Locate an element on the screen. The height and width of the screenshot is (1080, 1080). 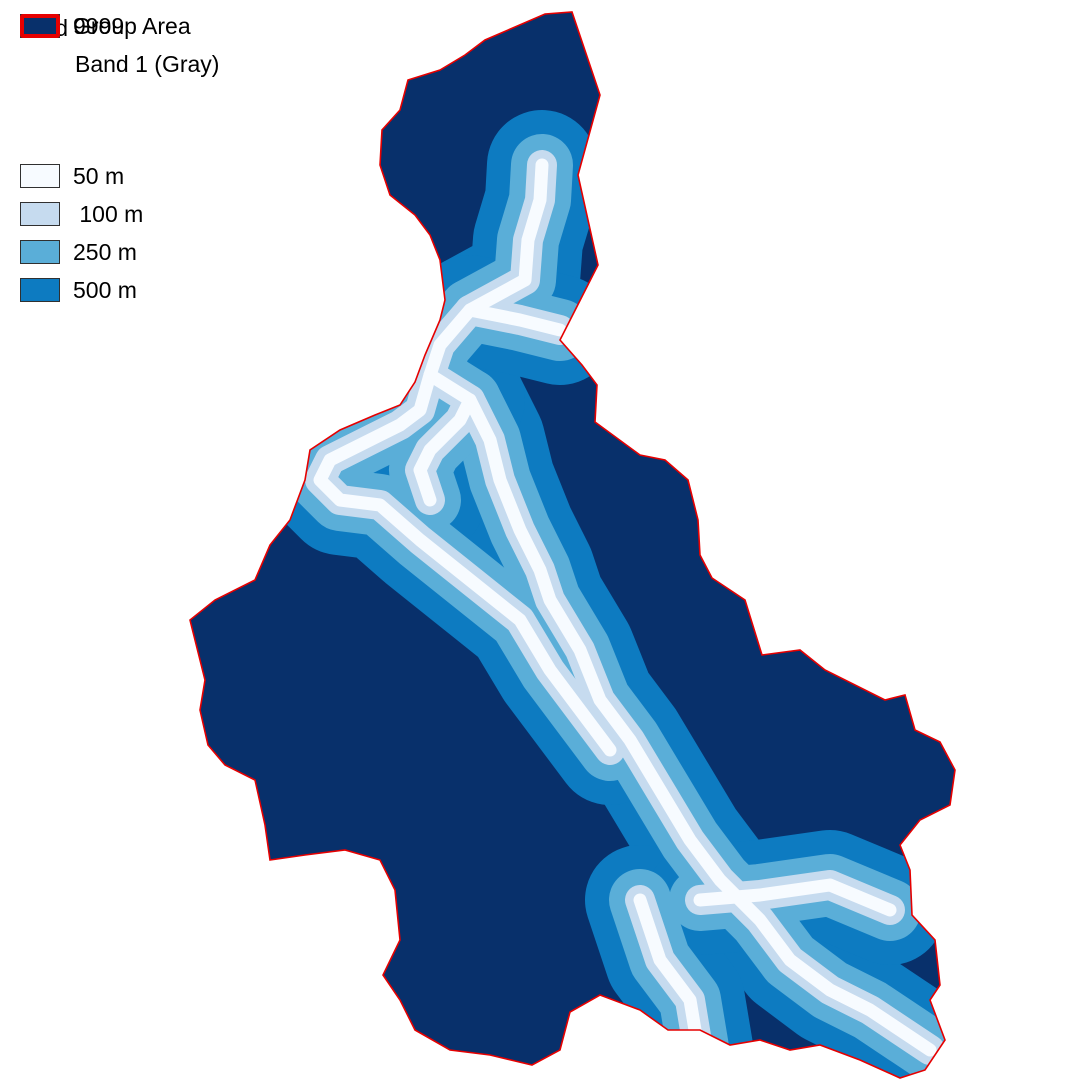
legend-swatch-group-area is located at coordinates (40, 26).